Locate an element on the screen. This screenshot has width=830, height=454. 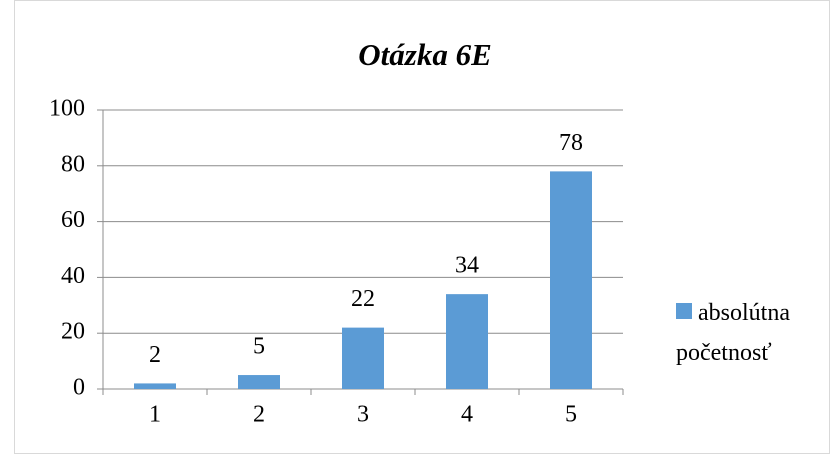
x-tick-label: 2 is located at coordinates (259, 415).